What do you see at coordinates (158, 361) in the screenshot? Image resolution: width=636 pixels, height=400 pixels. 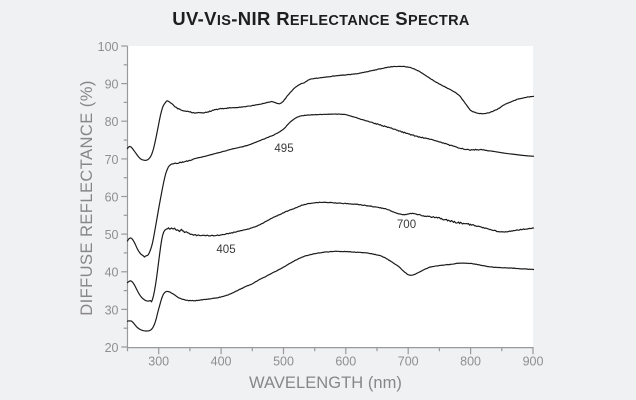 I see `svg-text: 300` at bounding box center [158, 361].